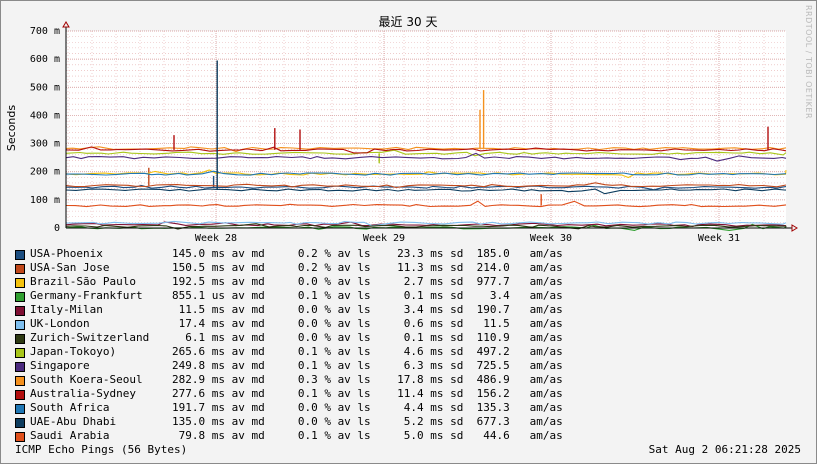  I want to click on y-tick-label: 700 m, so click(45, 31).